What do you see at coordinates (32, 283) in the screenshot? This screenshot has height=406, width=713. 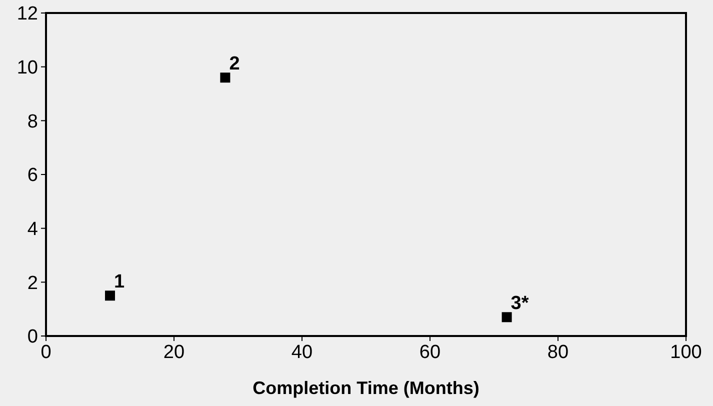 I see `y-tick-label: 2` at bounding box center [32, 283].